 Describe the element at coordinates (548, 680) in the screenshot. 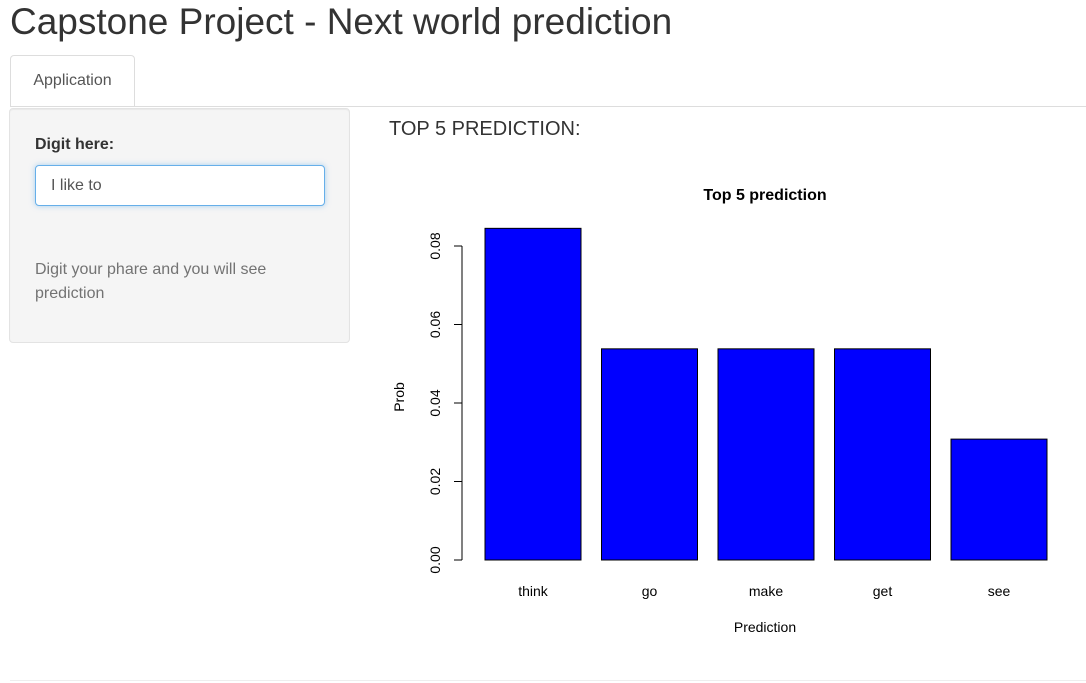

I see `footer-divider` at that location.